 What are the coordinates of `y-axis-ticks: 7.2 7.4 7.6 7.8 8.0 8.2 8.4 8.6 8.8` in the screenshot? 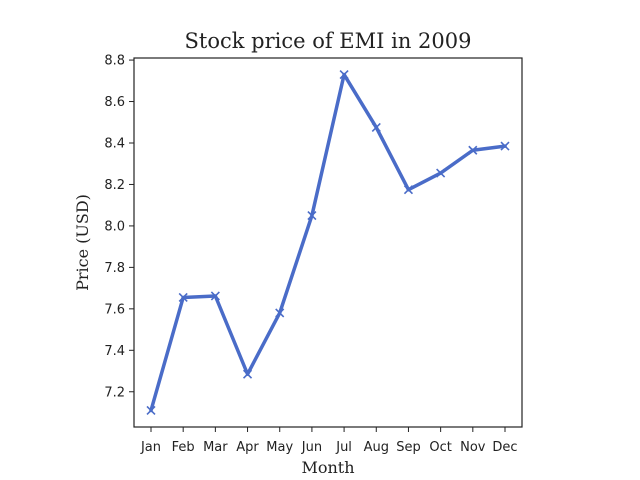 It's located at (119, 227).